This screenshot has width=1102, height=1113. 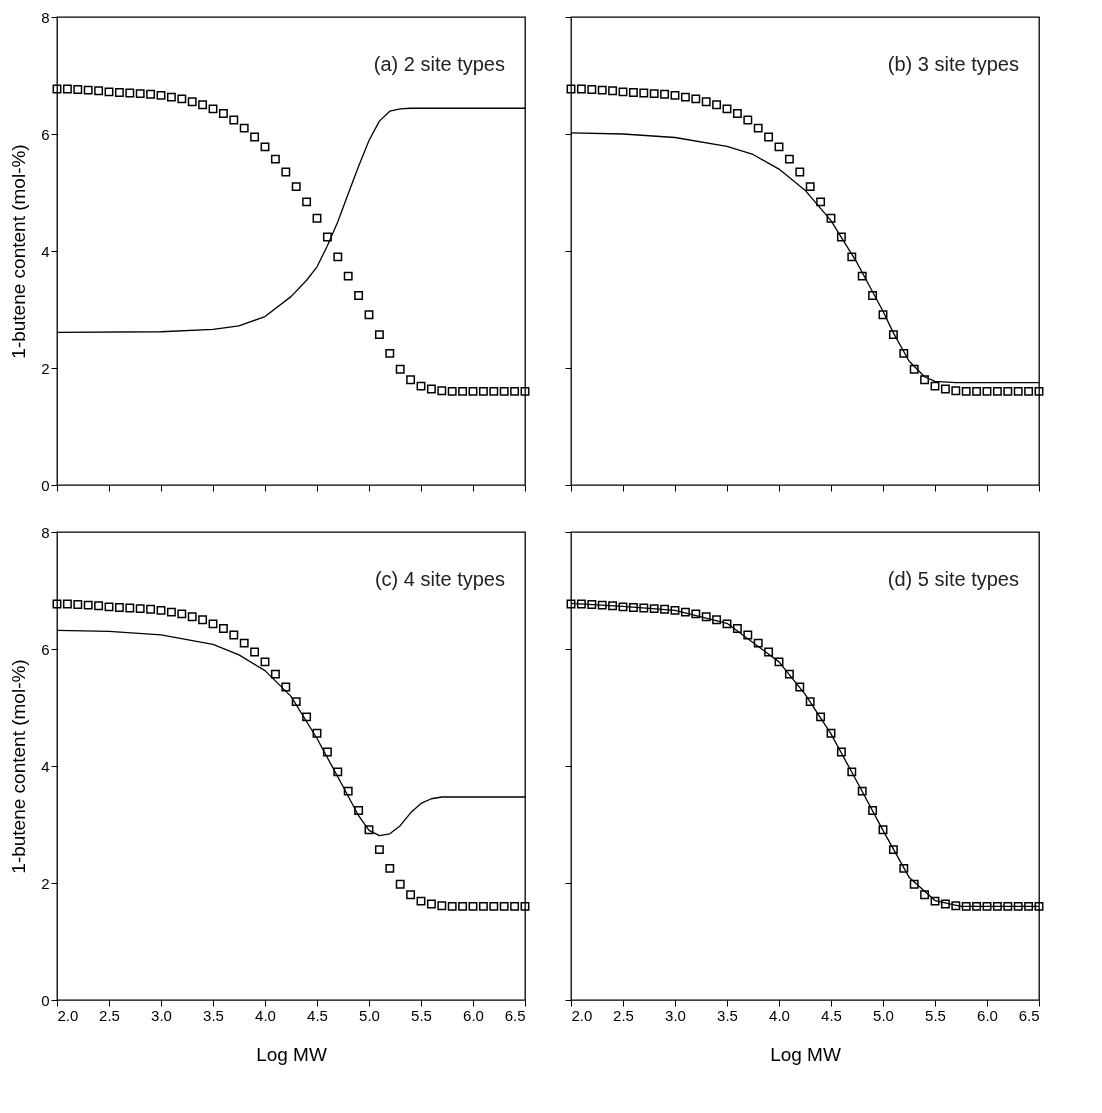 What do you see at coordinates (265, 1015) in the screenshot?
I see `x-tick-label: 4.0` at bounding box center [265, 1015].